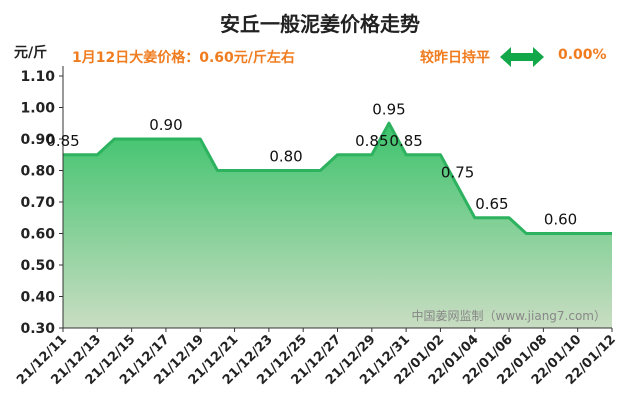  What do you see at coordinates (37, 77) in the screenshot?
I see `y-tick-label: 1.10` at bounding box center [37, 77].